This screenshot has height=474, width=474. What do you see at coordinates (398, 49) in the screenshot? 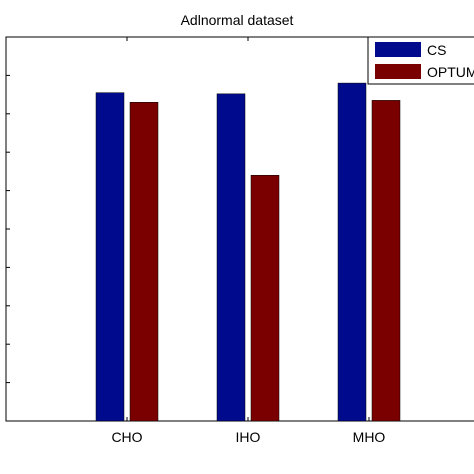
I see `legend-swatch-cs` at bounding box center [398, 49].